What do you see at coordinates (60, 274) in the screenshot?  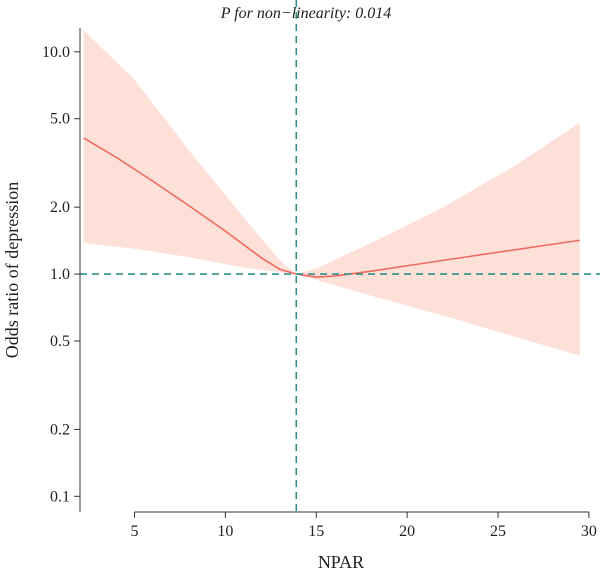 I see `y-tick-label: 1.0` at bounding box center [60, 274].